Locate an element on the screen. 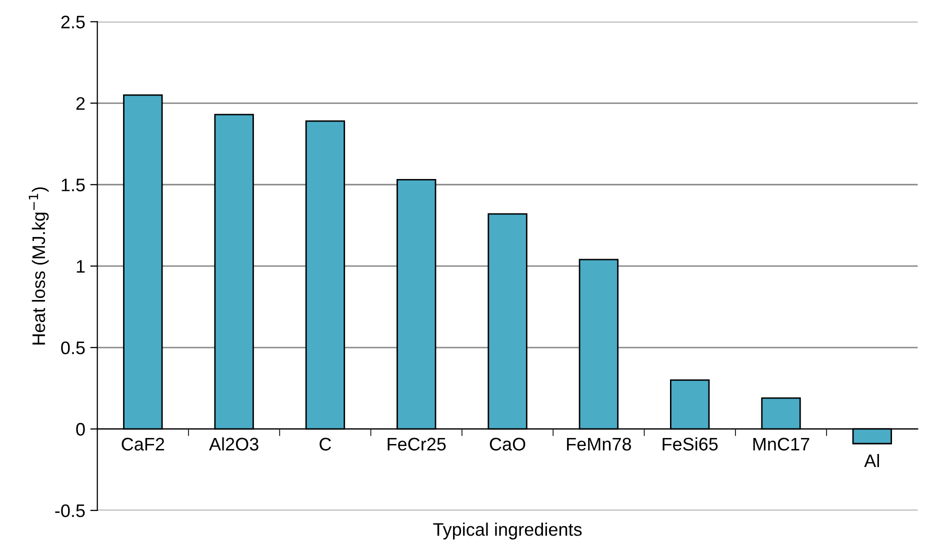  x-tick-label: FeCr25 is located at coordinates (417, 444).